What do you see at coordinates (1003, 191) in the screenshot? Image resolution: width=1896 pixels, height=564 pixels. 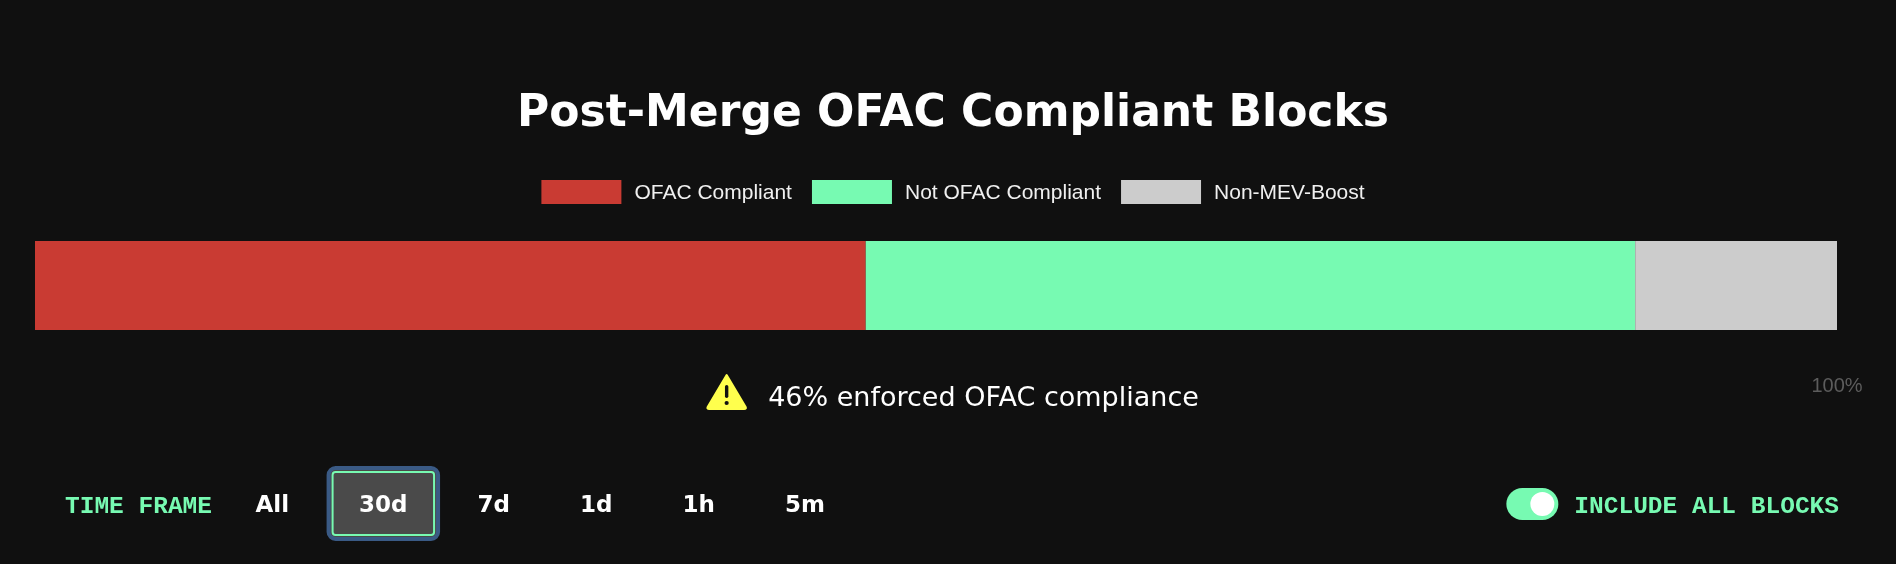 I see `legend-label: Not OFAC Compliant` at bounding box center [1003, 191].